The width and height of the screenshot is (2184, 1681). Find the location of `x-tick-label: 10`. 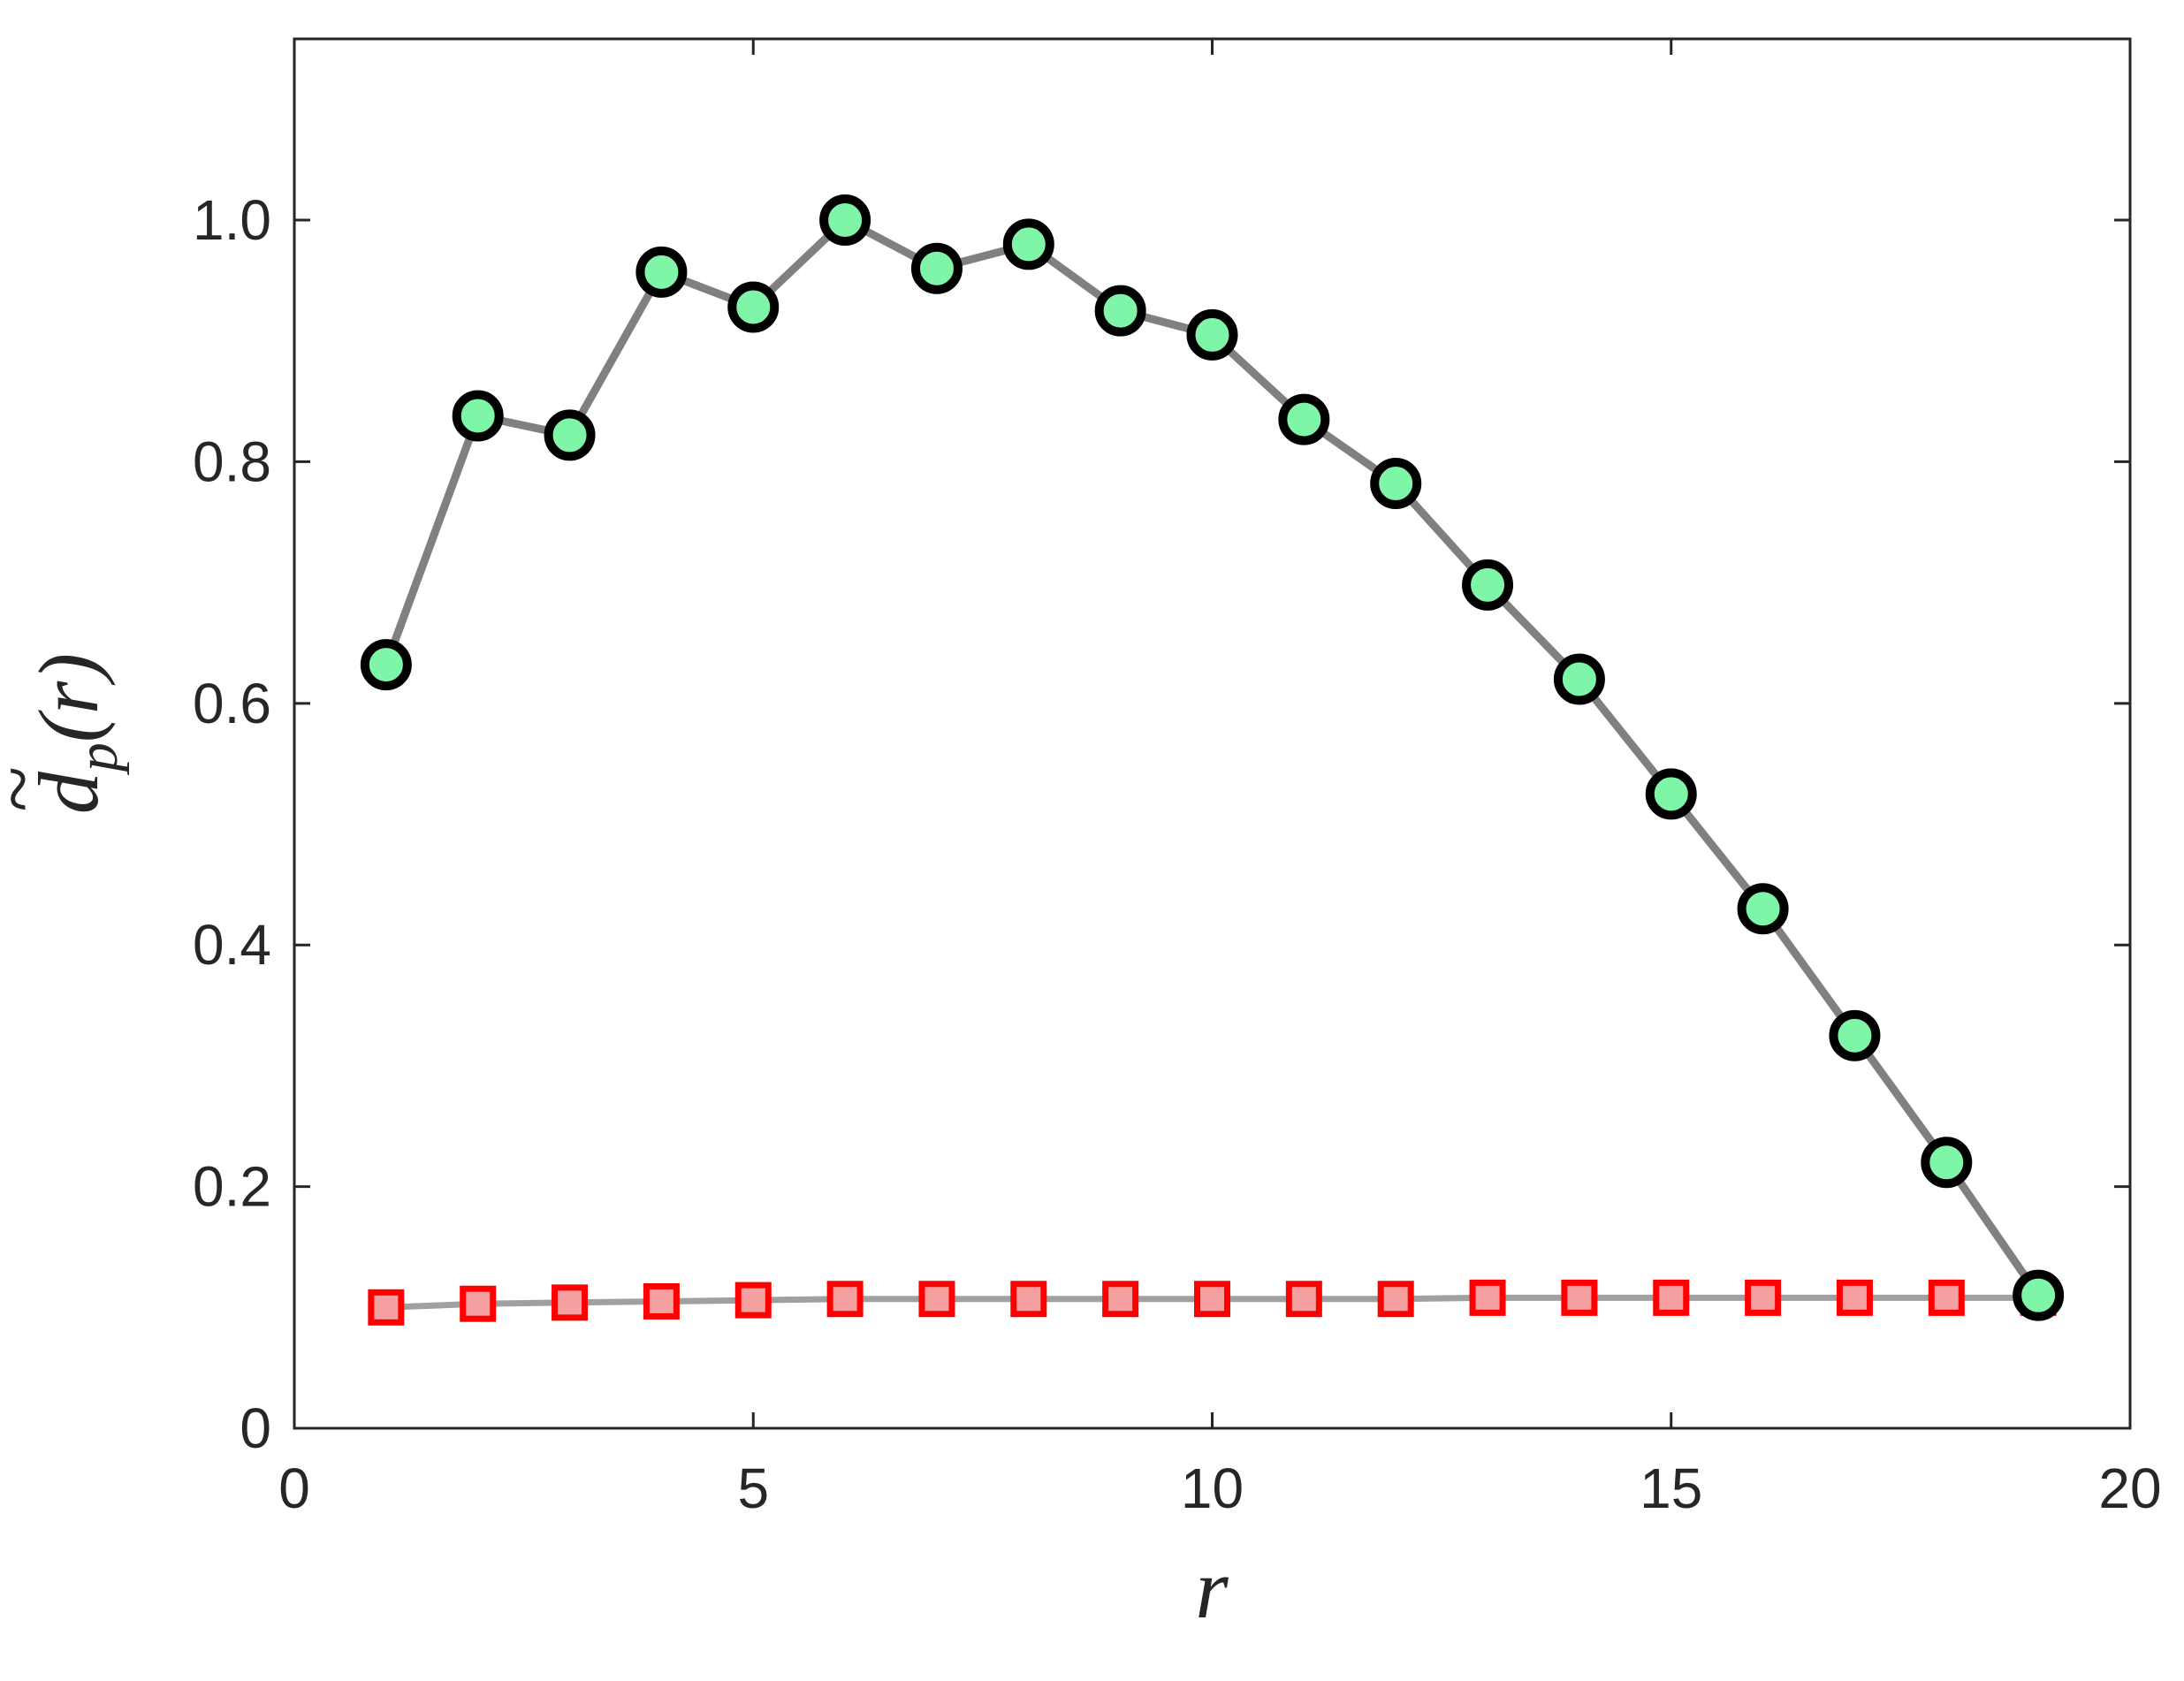

x-tick-label: 10 is located at coordinates (1212, 1488).